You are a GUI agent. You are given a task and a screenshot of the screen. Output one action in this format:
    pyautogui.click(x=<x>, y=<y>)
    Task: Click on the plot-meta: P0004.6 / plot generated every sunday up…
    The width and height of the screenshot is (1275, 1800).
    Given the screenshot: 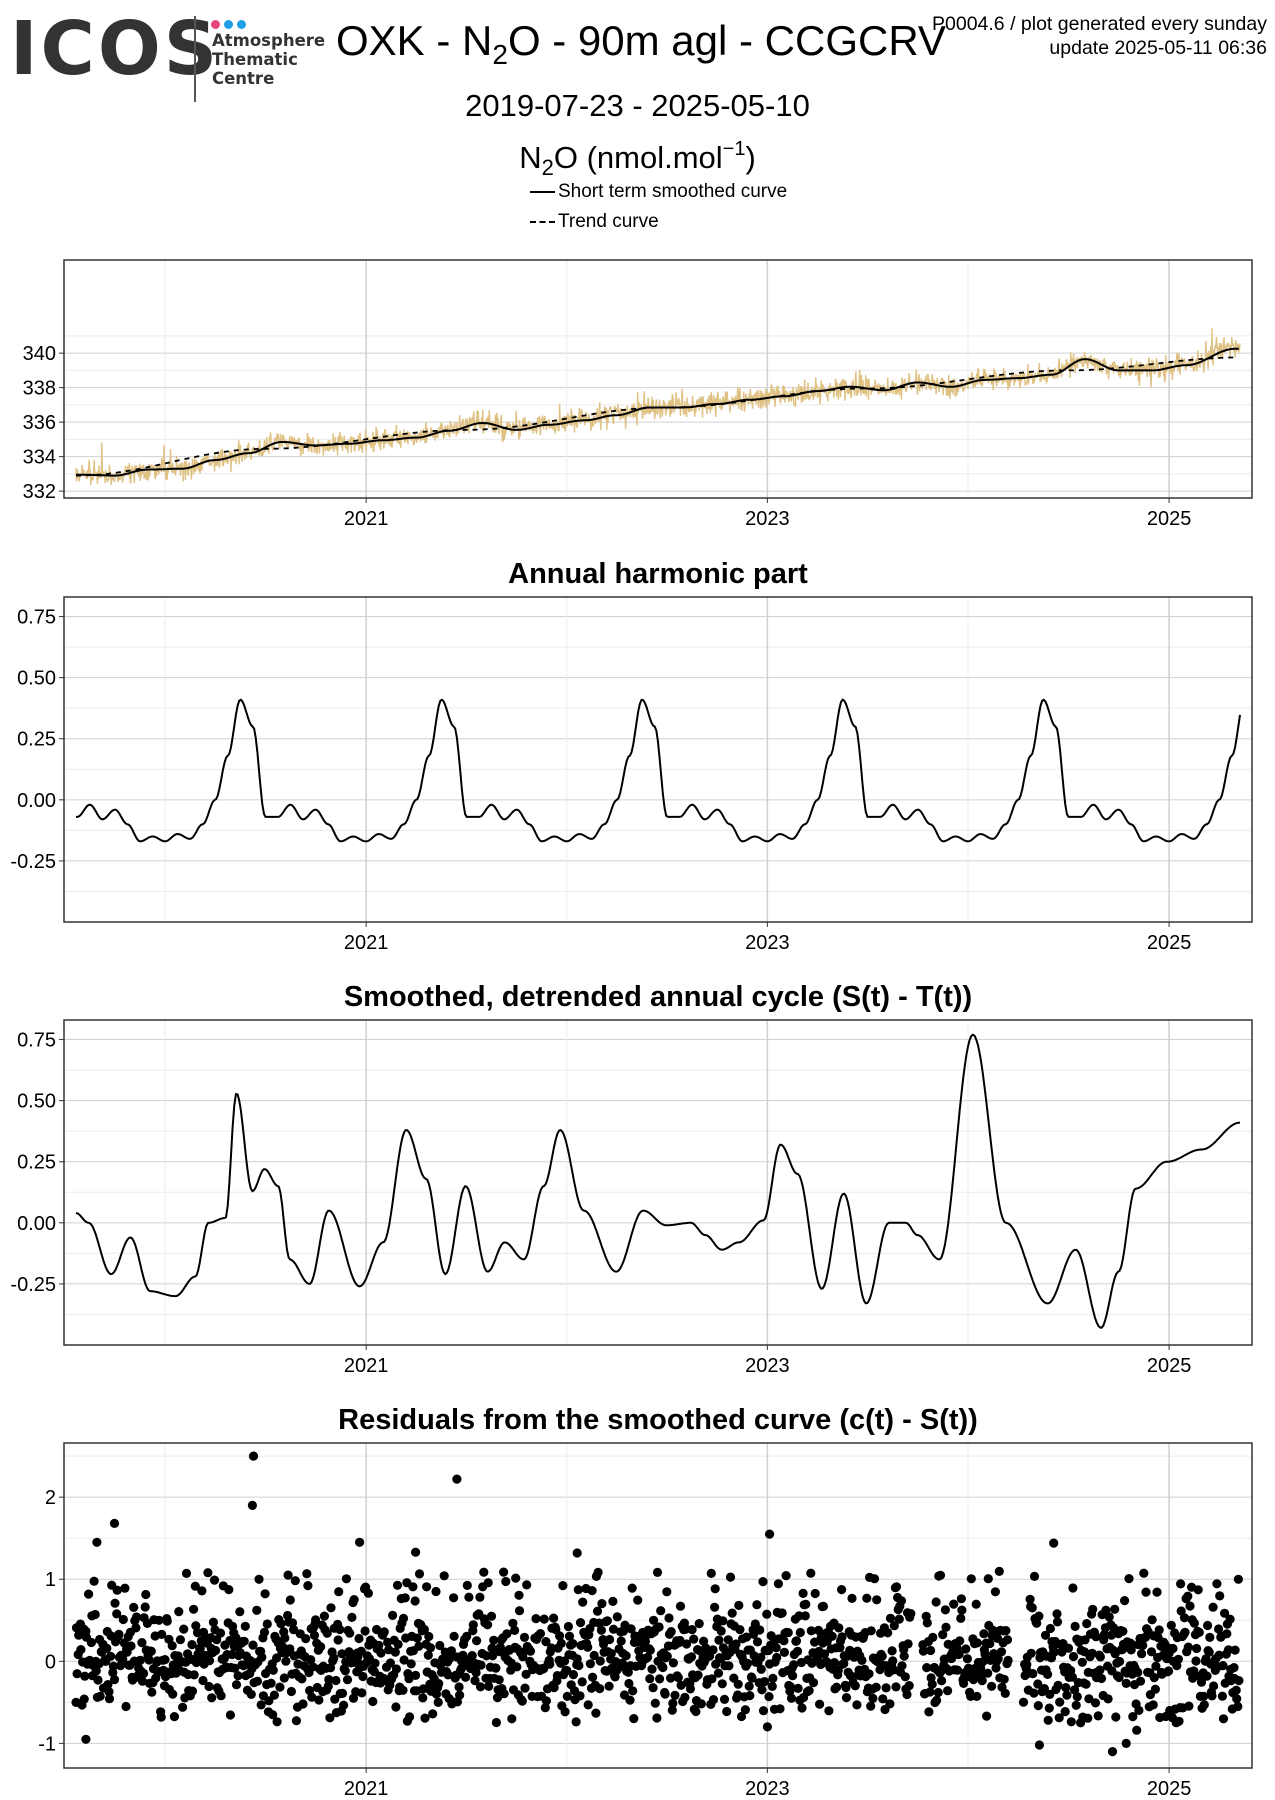 What is the action you would take?
    pyautogui.click(x=1099, y=36)
    